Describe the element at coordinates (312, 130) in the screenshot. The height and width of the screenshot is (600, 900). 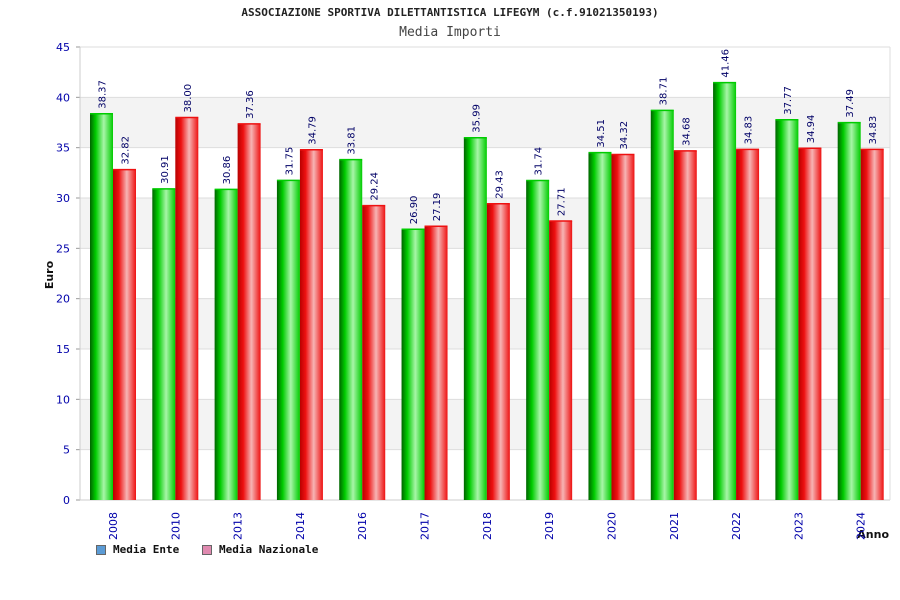
I see `data-label: 34.79` at that location.